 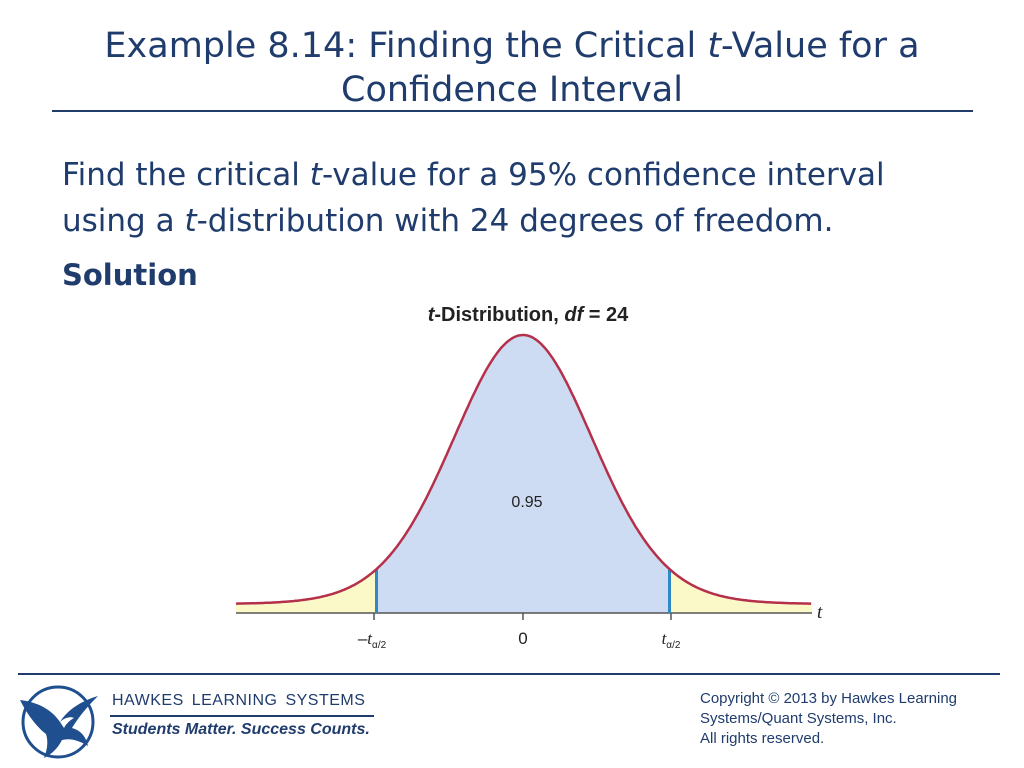 I want to click on figure-title: t-Distribution, df = 24, so click(x=528, y=315).